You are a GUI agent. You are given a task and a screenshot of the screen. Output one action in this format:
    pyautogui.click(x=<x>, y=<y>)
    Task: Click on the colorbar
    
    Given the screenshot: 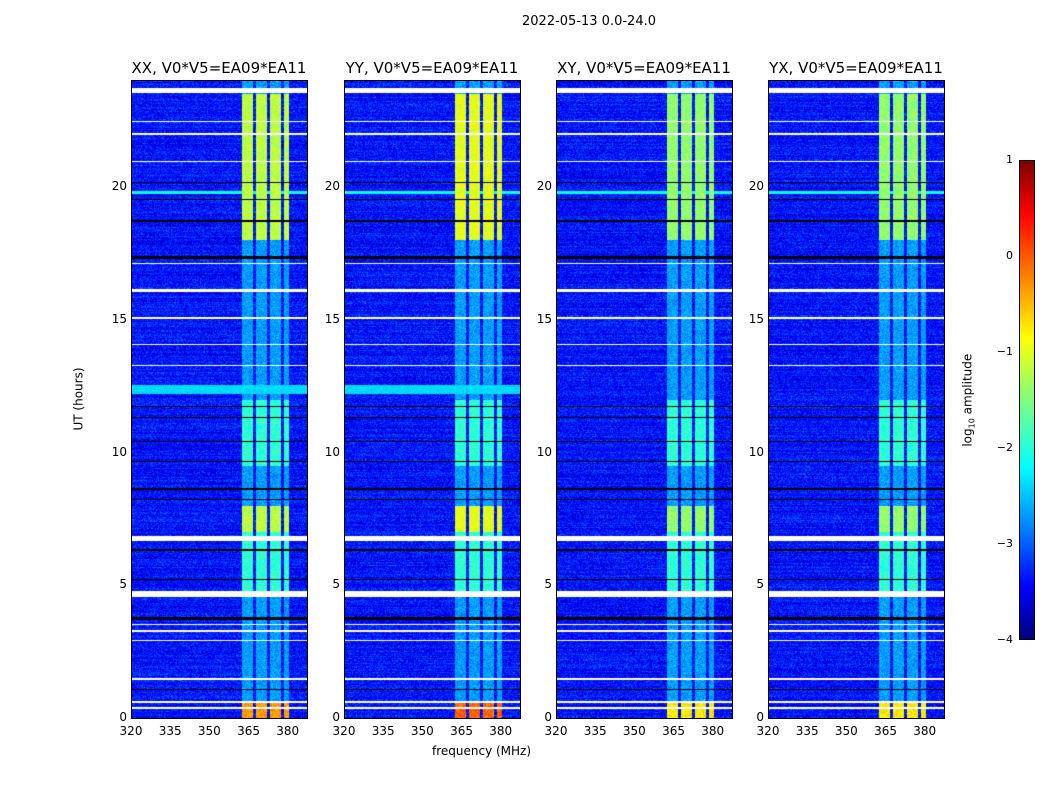 What is the action you would take?
    pyautogui.click(x=1027, y=400)
    